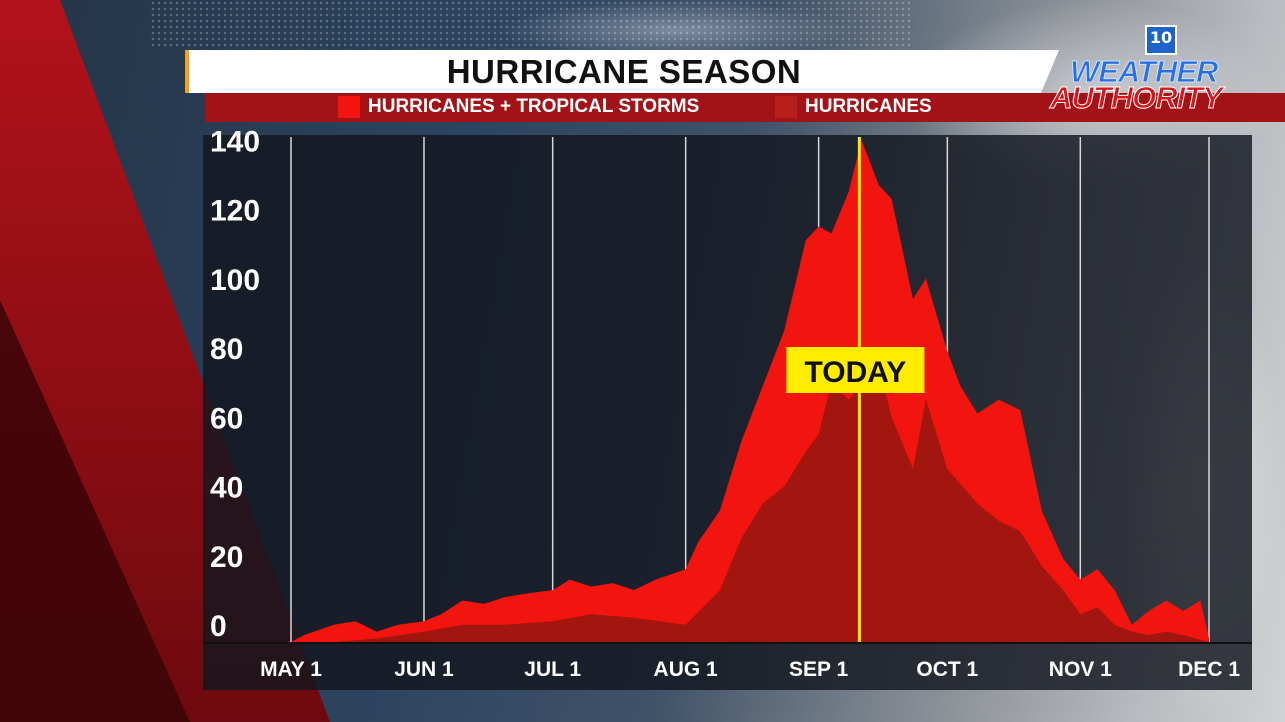 This screenshot has width=1285, height=722. Describe the element at coordinates (226, 349) in the screenshot. I see `y-tick-label: 80` at that location.